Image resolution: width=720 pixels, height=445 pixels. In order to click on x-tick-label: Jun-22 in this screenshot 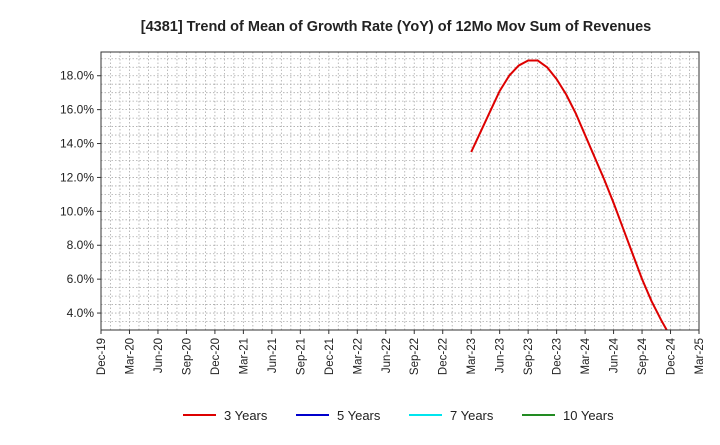, I will do `click(387, 355)`.